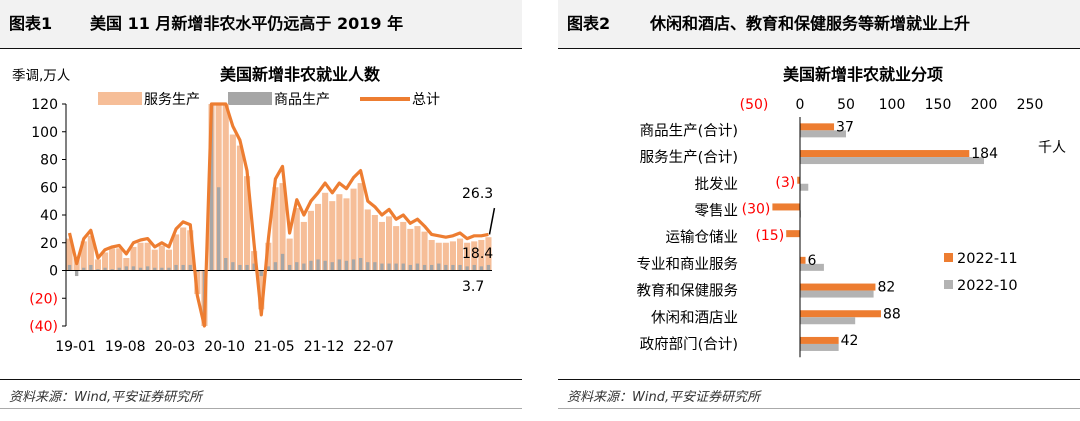  What do you see at coordinates (717, 210) in the screenshot?
I see `category-label: 零售业` at bounding box center [717, 210].